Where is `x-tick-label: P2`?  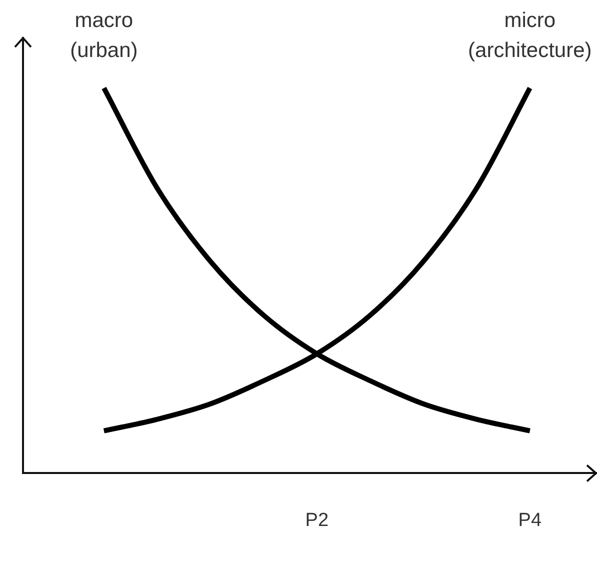
x-tick-label: P2 is located at coordinates (317, 520).